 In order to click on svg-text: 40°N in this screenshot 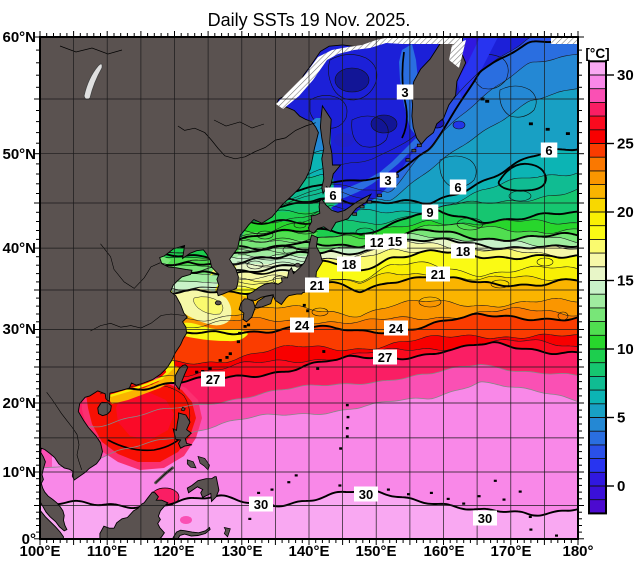, I will do `click(19, 248)`.